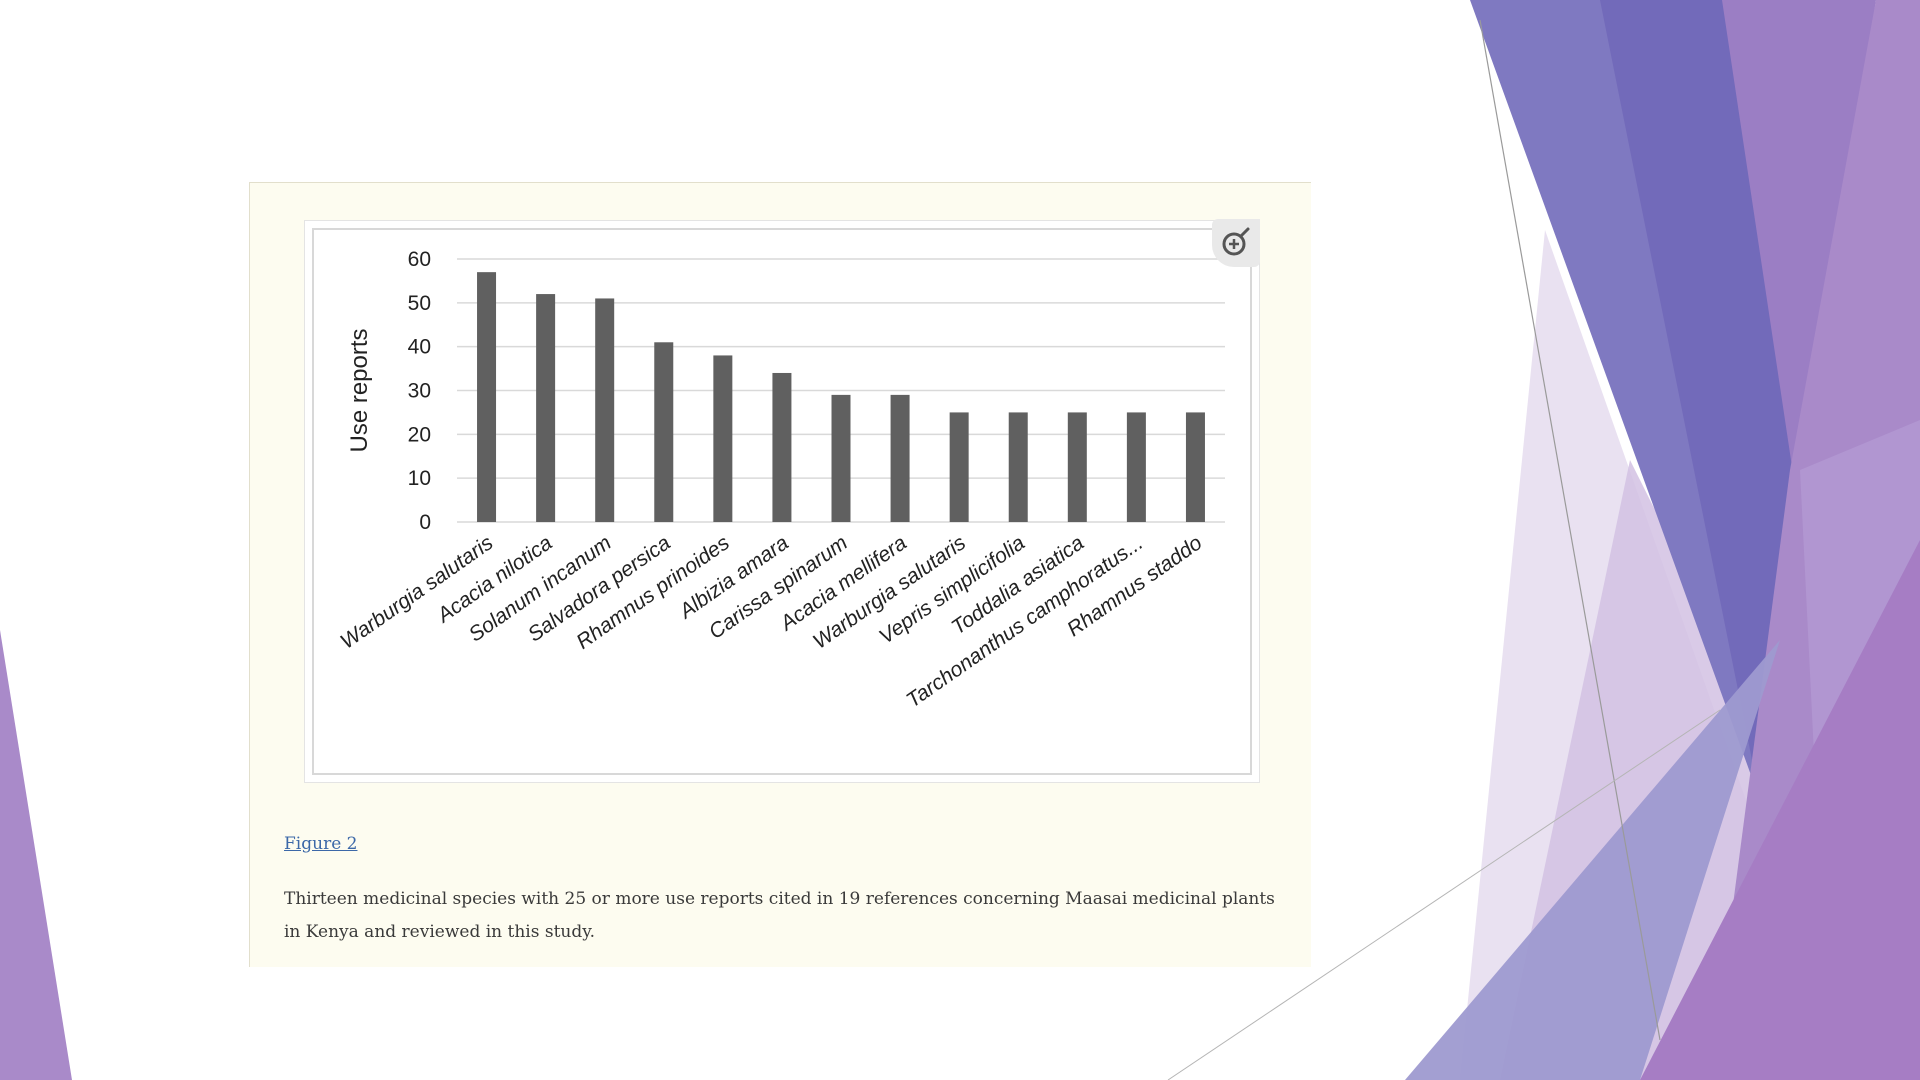 This screenshot has width=1920, height=1080. Describe the element at coordinates (419, 259) in the screenshot. I see `y-tick-label: 60` at that location.